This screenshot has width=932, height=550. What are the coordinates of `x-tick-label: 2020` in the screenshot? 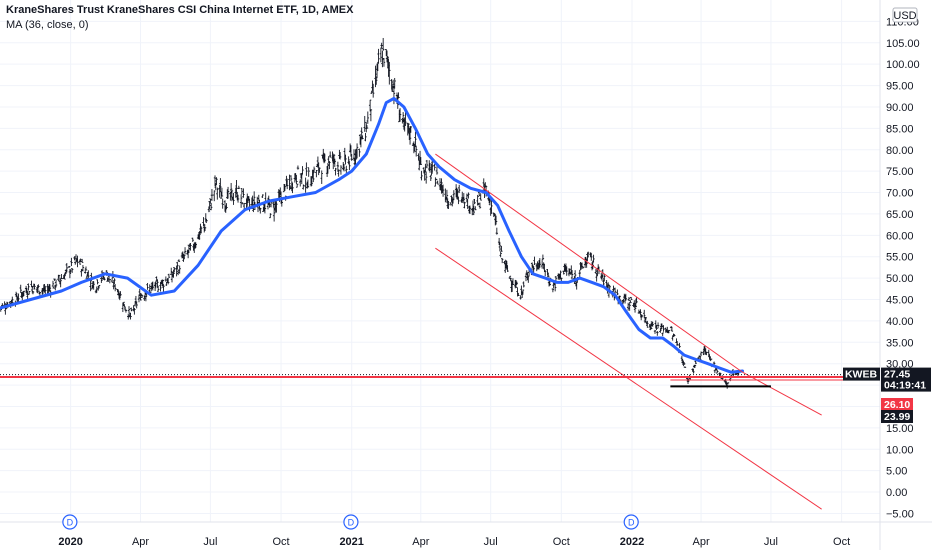 It's located at (70, 542).